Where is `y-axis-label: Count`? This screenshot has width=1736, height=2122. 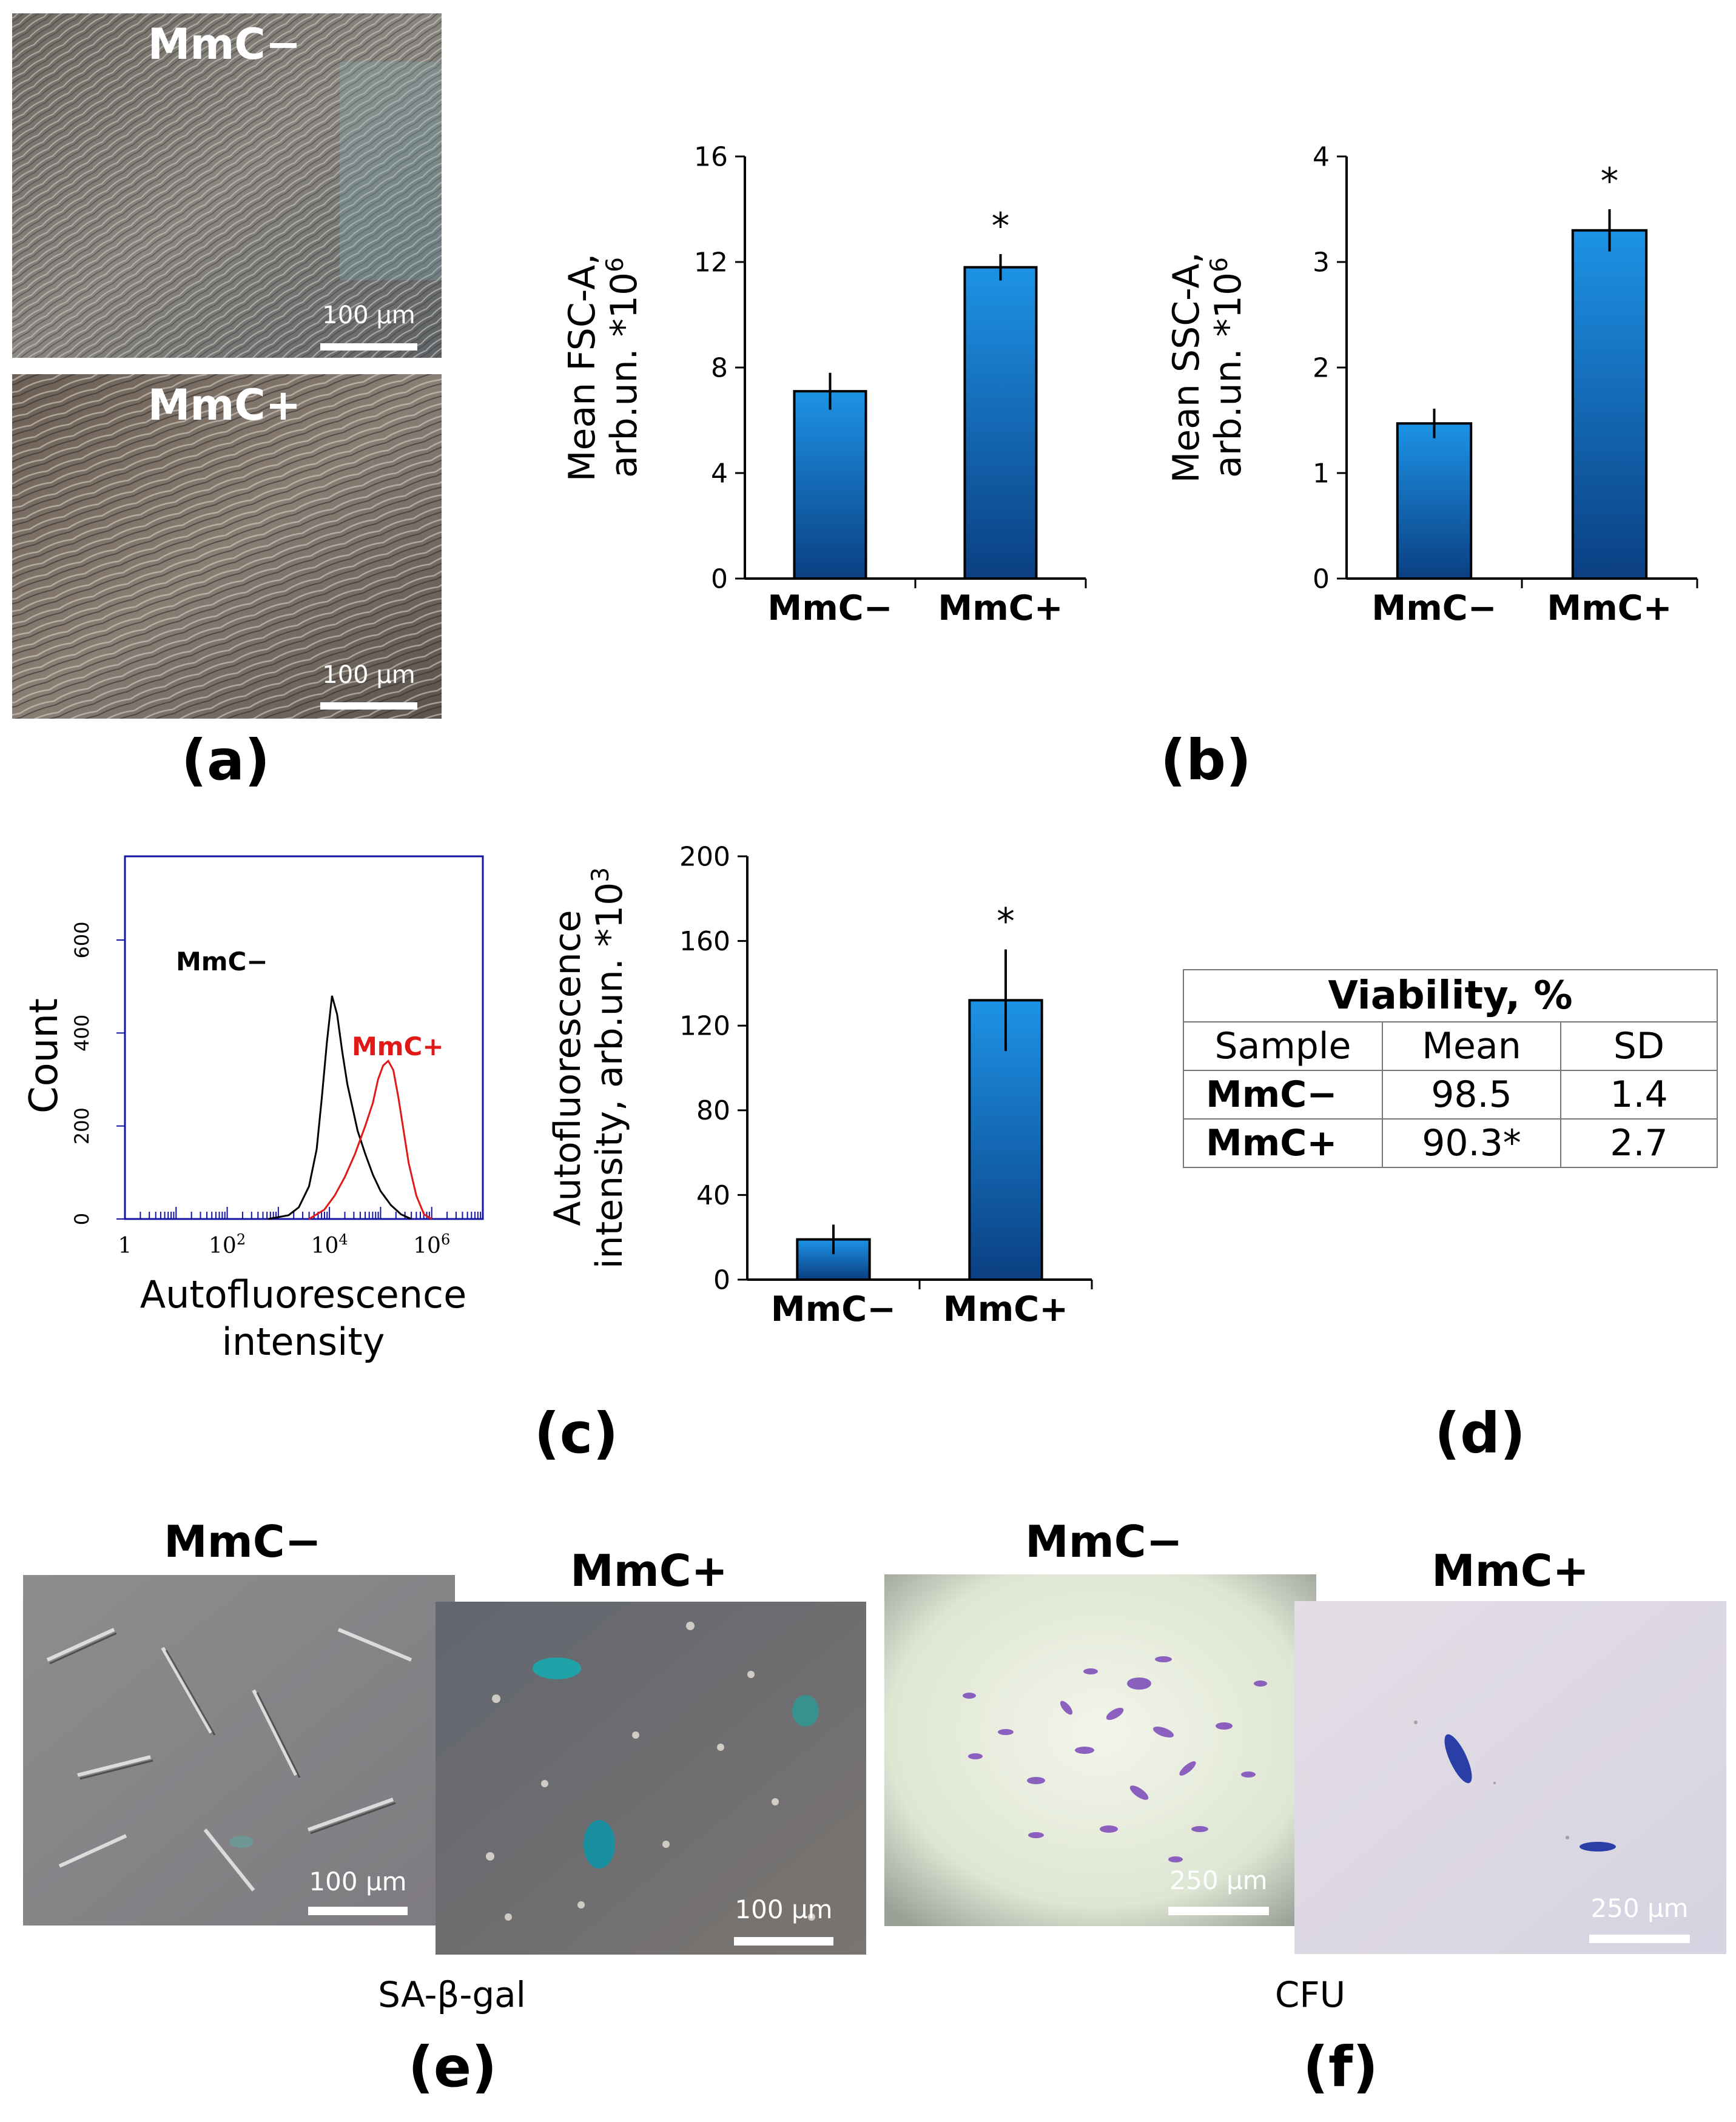
y-axis-label: Count is located at coordinates (44, 1055).